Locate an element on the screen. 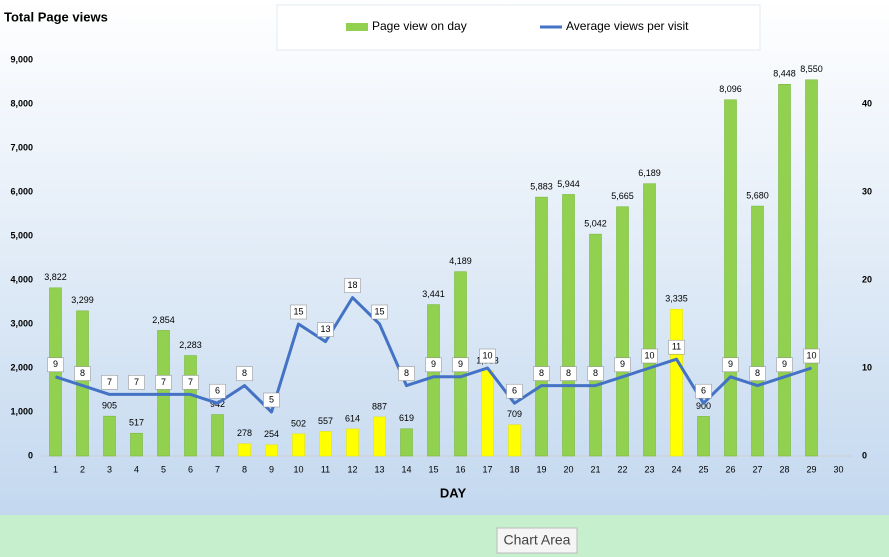 The height and width of the screenshot is (557, 889). line-value-label: 15 is located at coordinates (298, 311).